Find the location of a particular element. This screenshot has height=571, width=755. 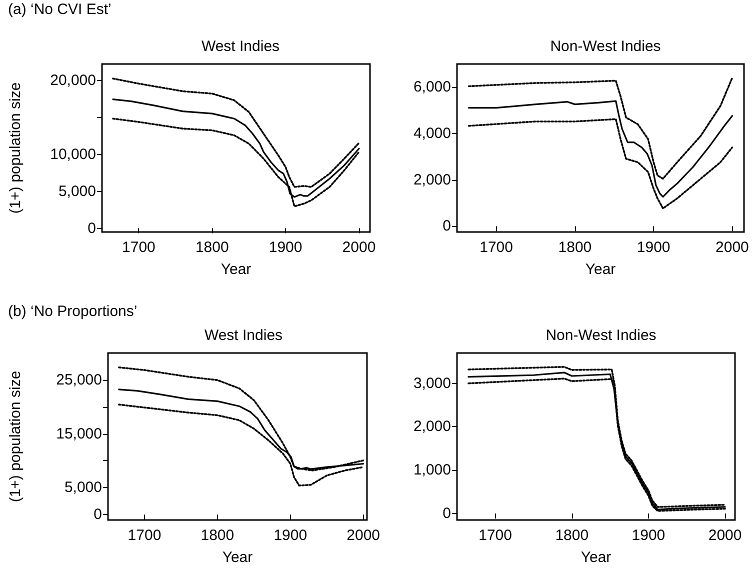

y-tick-label: 10,000 is located at coordinates (73, 154).